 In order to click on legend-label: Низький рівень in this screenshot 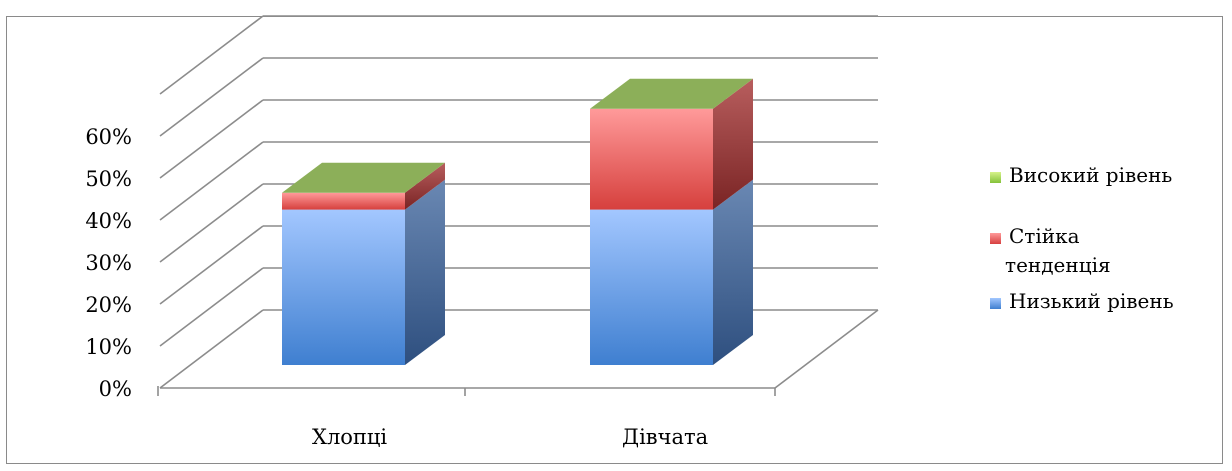, I will do `click(1091, 301)`.